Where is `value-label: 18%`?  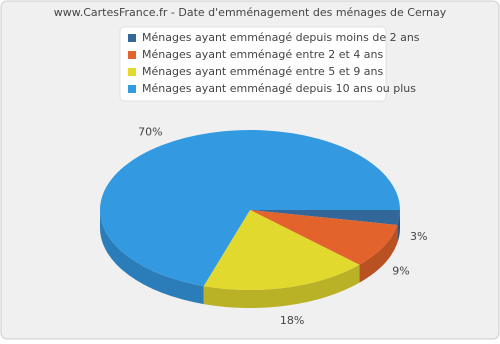
value-label: 18% is located at coordinates (292, 320).